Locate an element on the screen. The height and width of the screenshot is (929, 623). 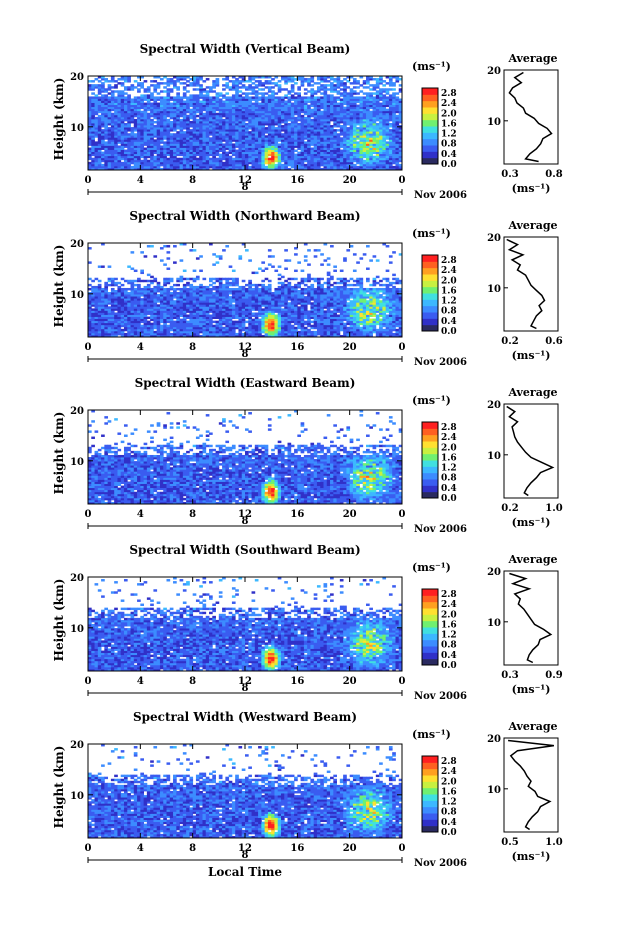
average-profile: Average 20 10 0.2 0.6 (ms⁻¹) is located at coordinates (525, 290).